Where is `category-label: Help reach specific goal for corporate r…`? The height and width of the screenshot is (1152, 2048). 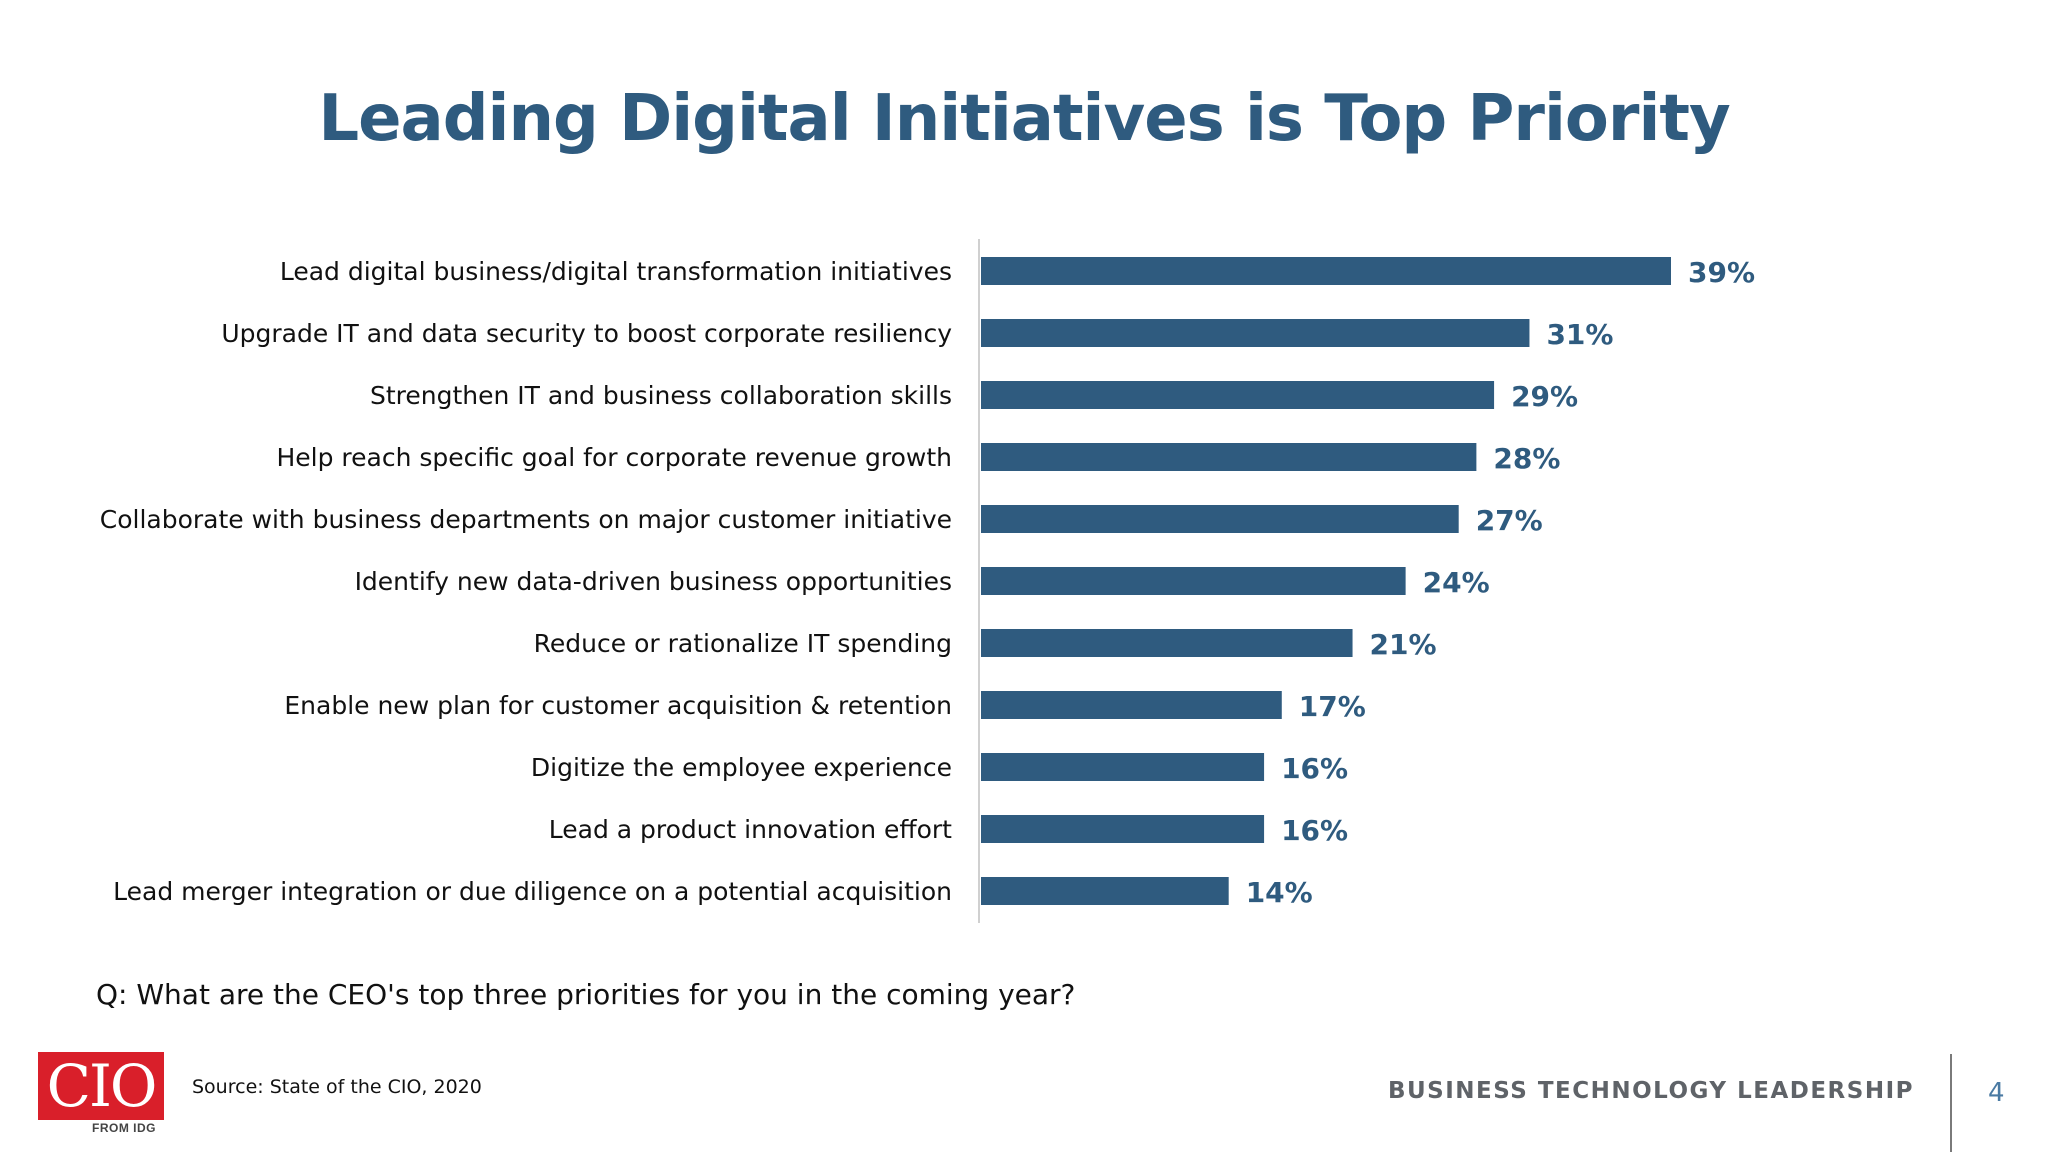 category-label: Help reach specific goal for corporate r… is located at coordinates (614, 457).